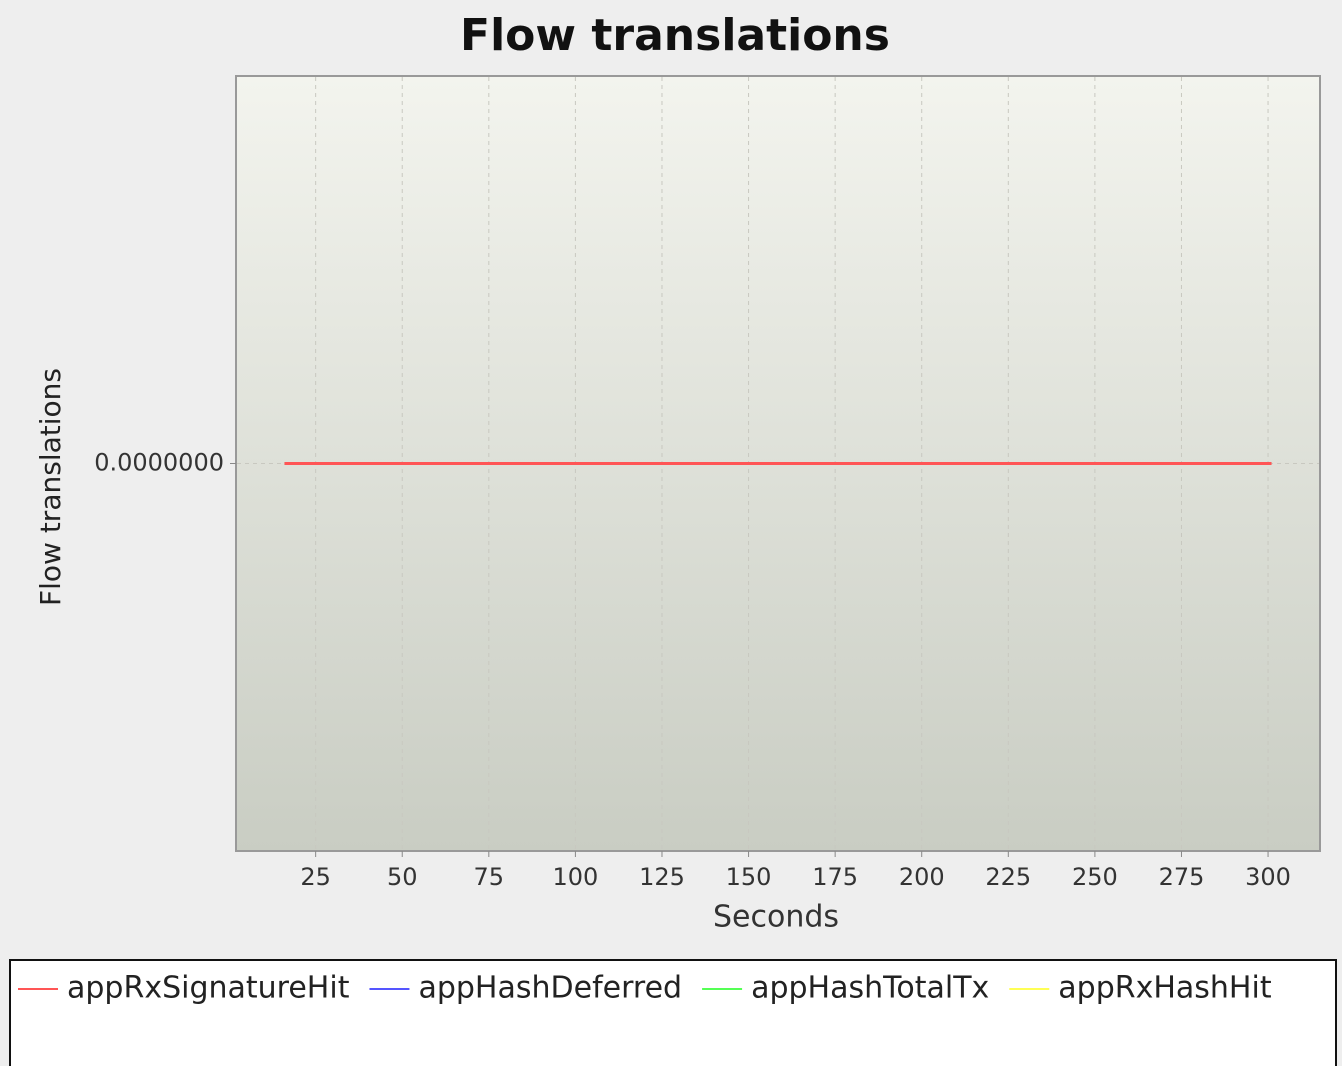 Image resolution: width=1342 pixels, height=1066 pixels. Describe the element at coordinates (575, 877) in the screenshot. I see `x-tick-label: 100` at that location.